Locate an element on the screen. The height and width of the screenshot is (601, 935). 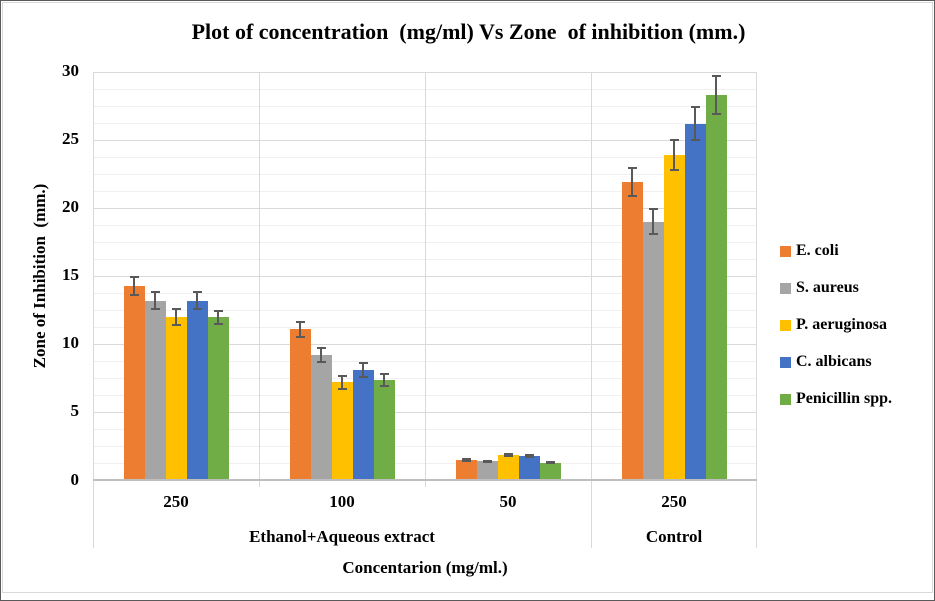
x-tick-label: 50 is located at coordinates (508, 501).